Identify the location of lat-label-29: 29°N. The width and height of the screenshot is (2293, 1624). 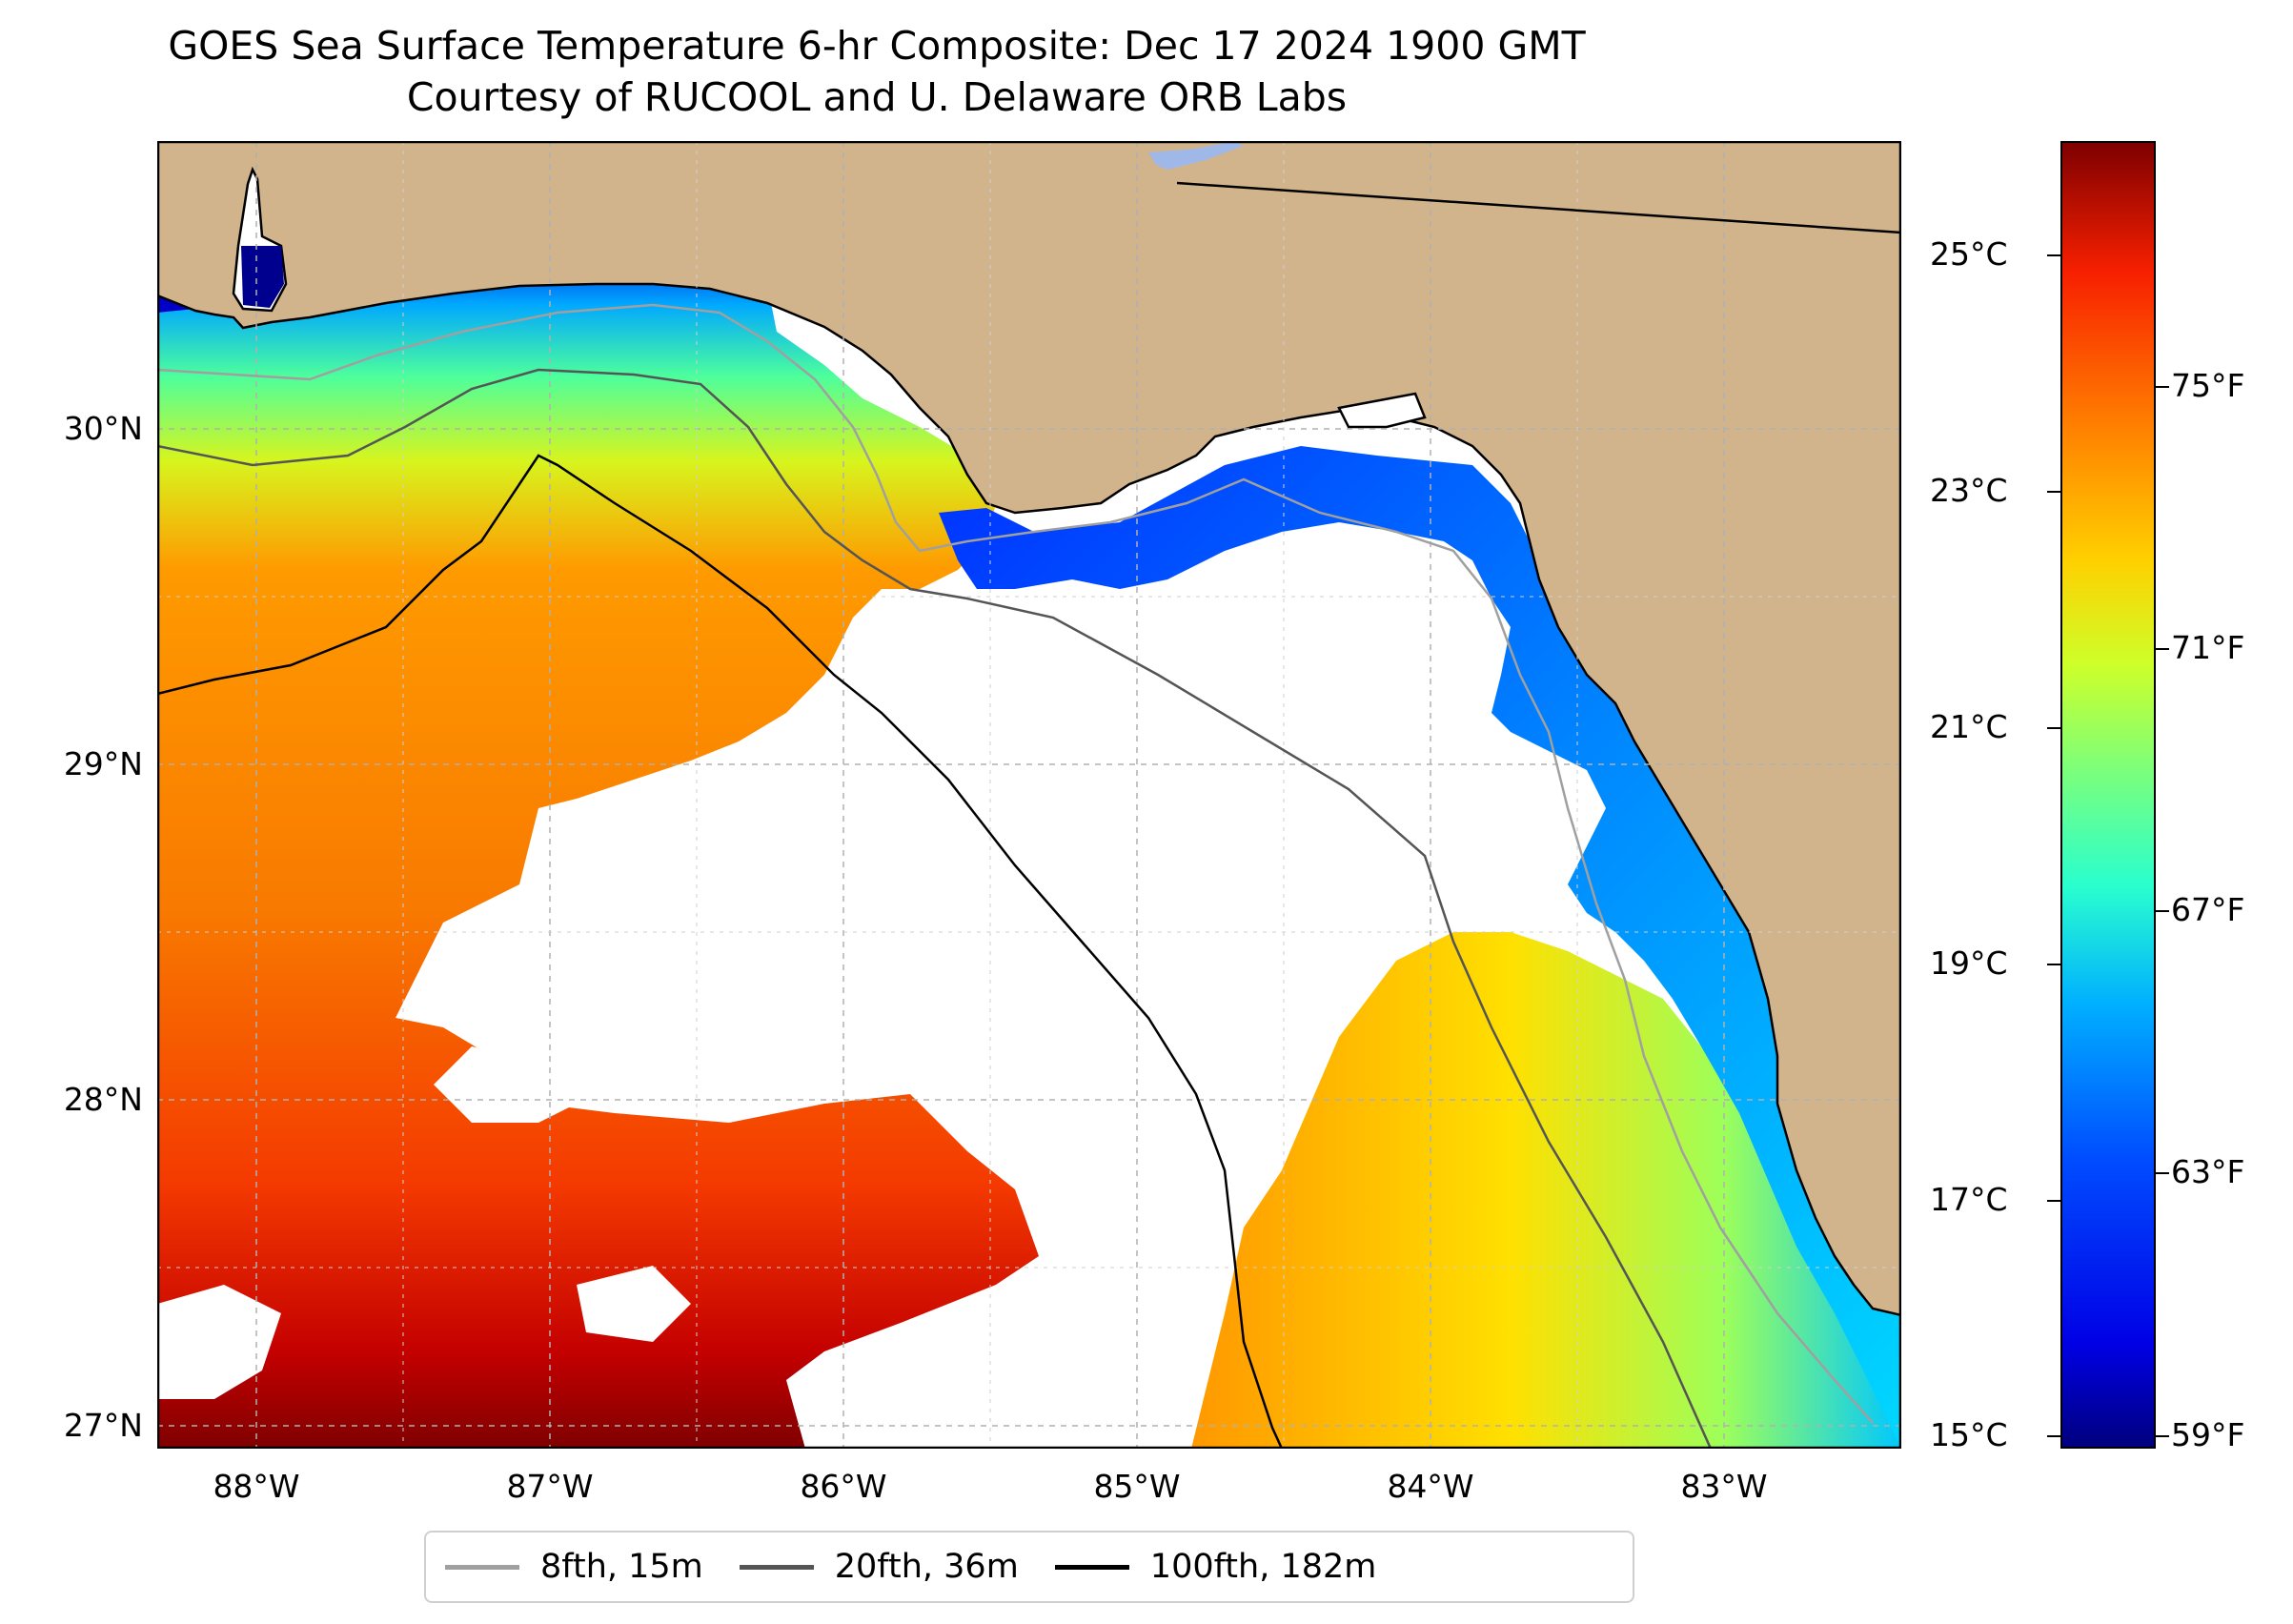
(103, 763).